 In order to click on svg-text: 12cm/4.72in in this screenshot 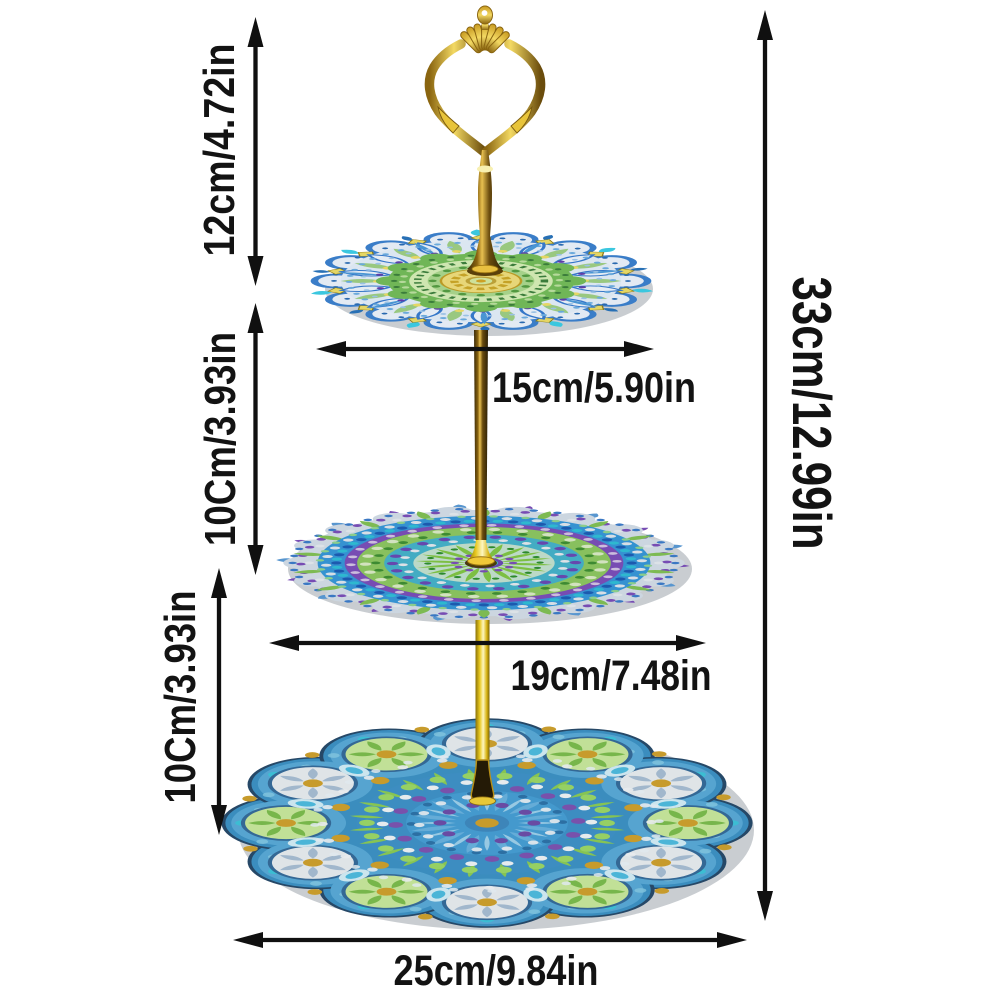, I will do `click(219, 150)`.